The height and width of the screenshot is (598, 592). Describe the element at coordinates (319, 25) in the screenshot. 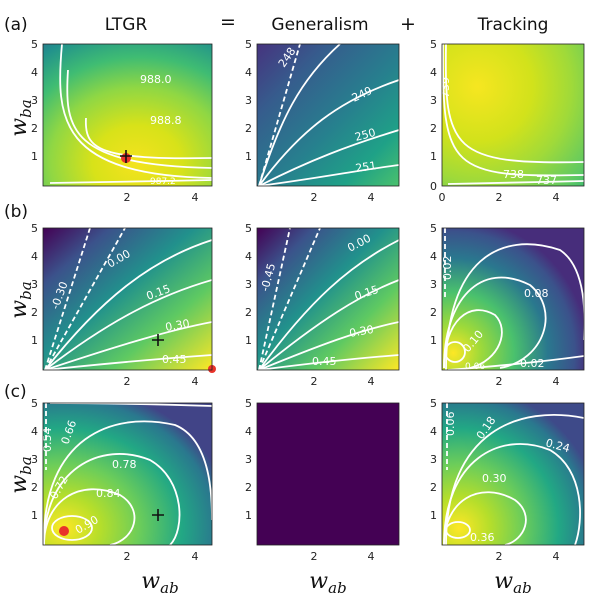

I see `column-title-generalism: Generalism` at that location.